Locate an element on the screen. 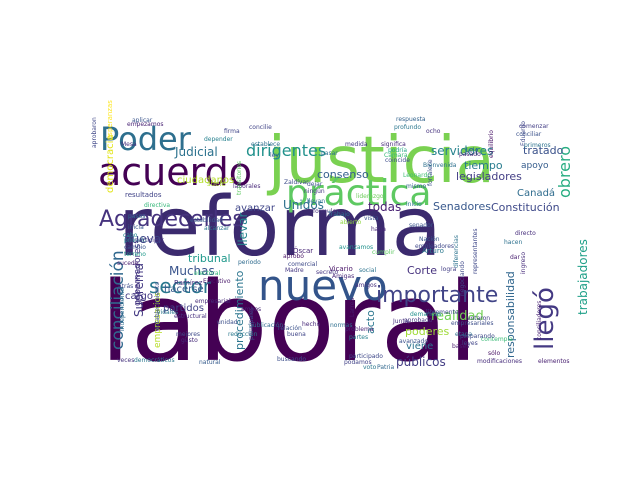  word: buscando is located at coordinates (291, 359).